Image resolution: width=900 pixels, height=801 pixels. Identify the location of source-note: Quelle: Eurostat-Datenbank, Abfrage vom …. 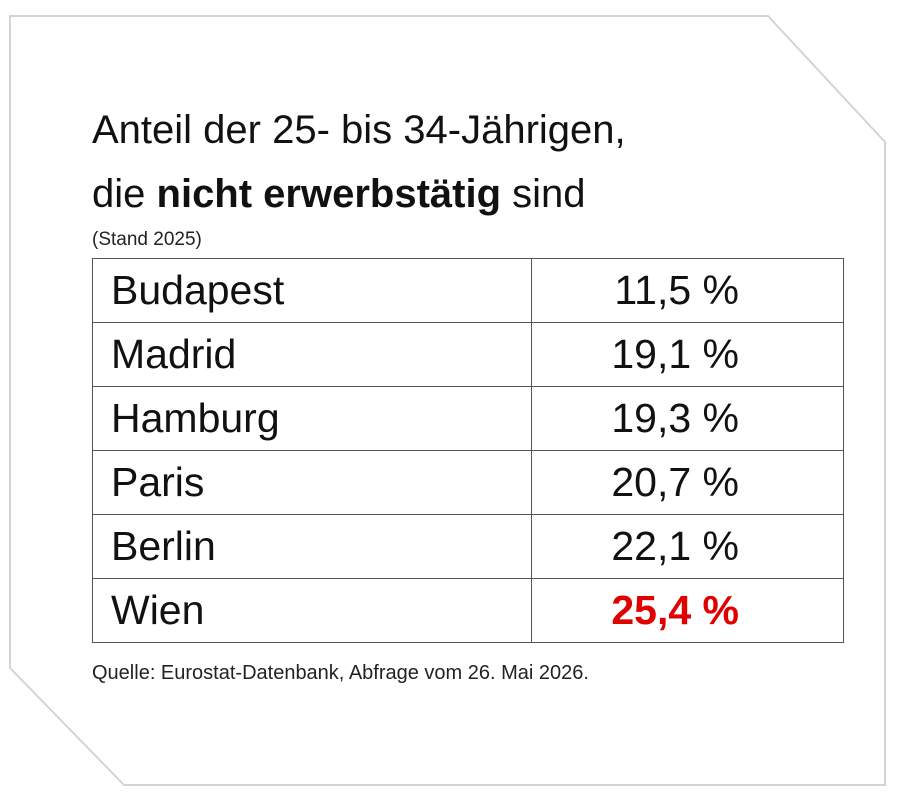
(340, 673).